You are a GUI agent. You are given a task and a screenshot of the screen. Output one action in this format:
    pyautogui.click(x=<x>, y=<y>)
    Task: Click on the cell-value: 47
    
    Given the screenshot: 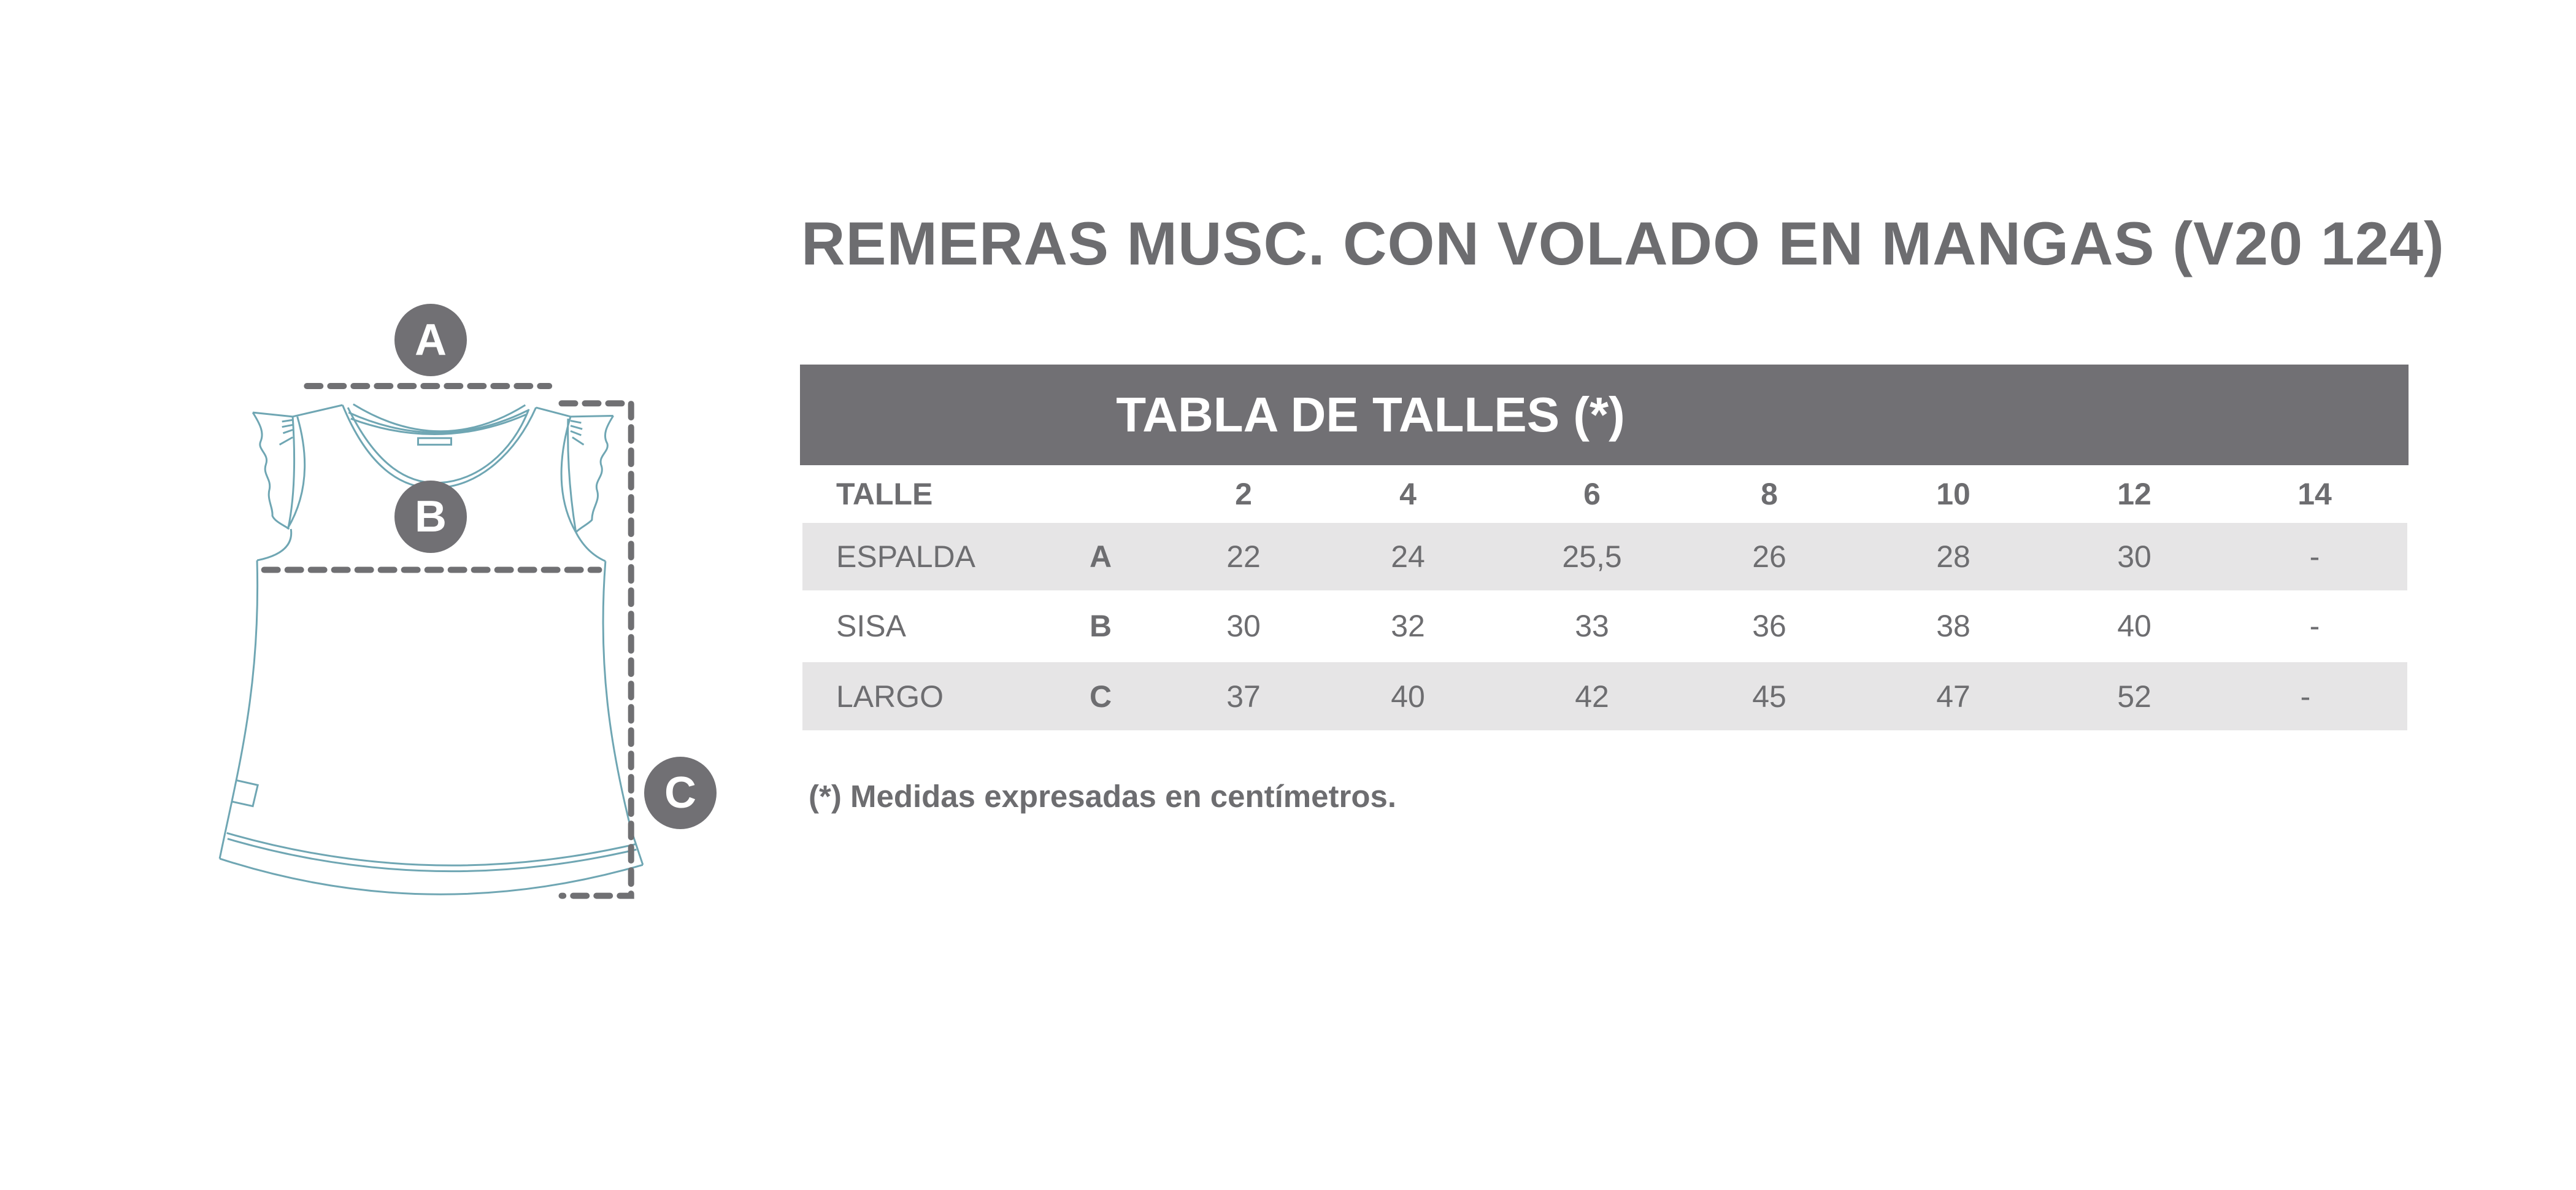 What is the action you would take?
    pyautogui.click(x=1953, y=696)
    